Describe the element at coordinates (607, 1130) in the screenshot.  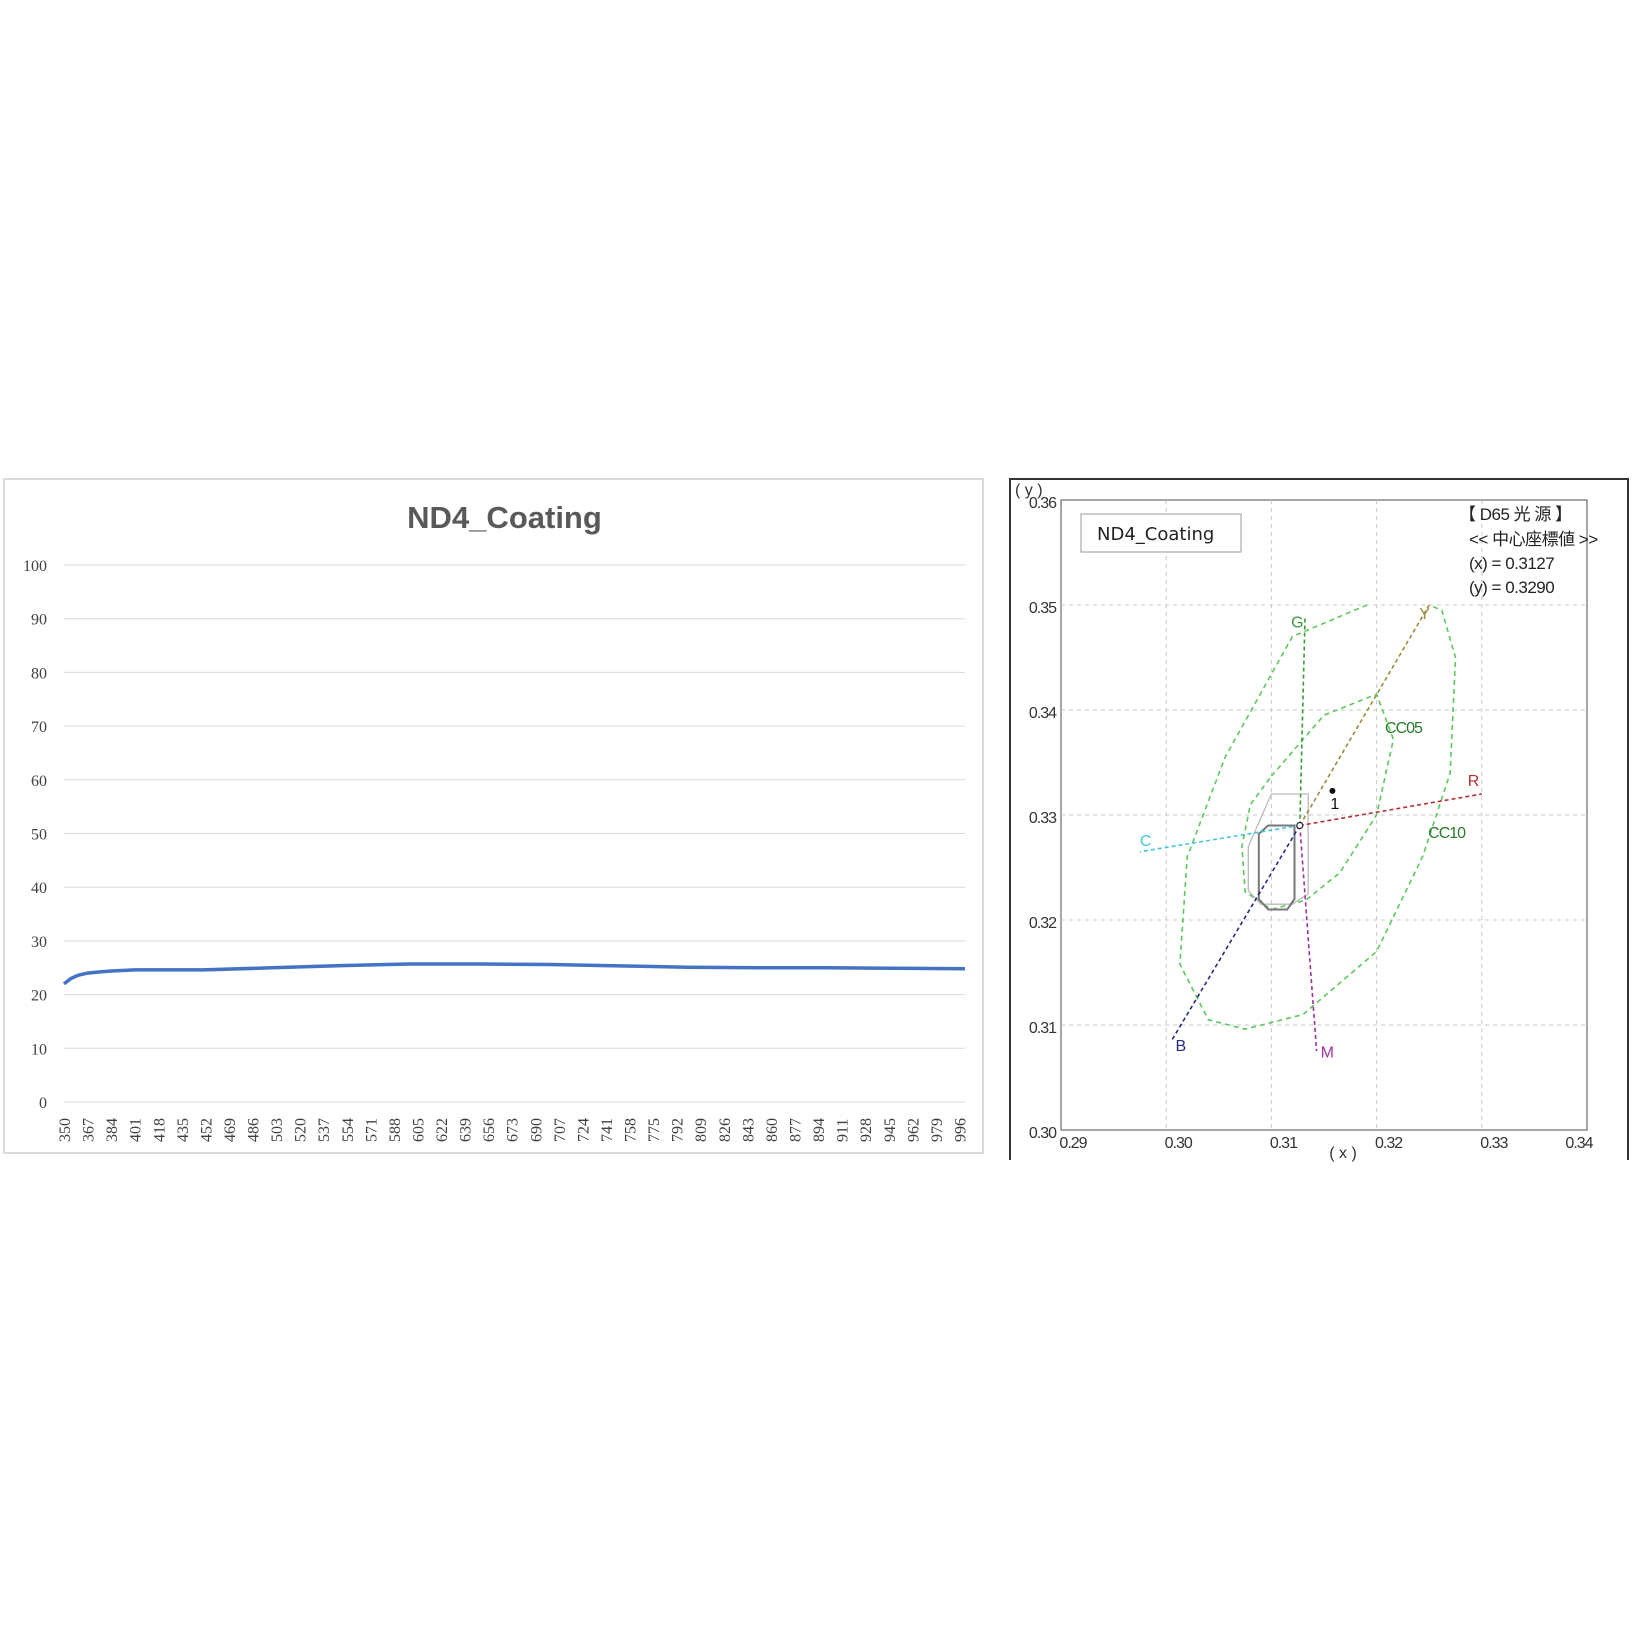
I see `x-tick-label: 741` at that location.